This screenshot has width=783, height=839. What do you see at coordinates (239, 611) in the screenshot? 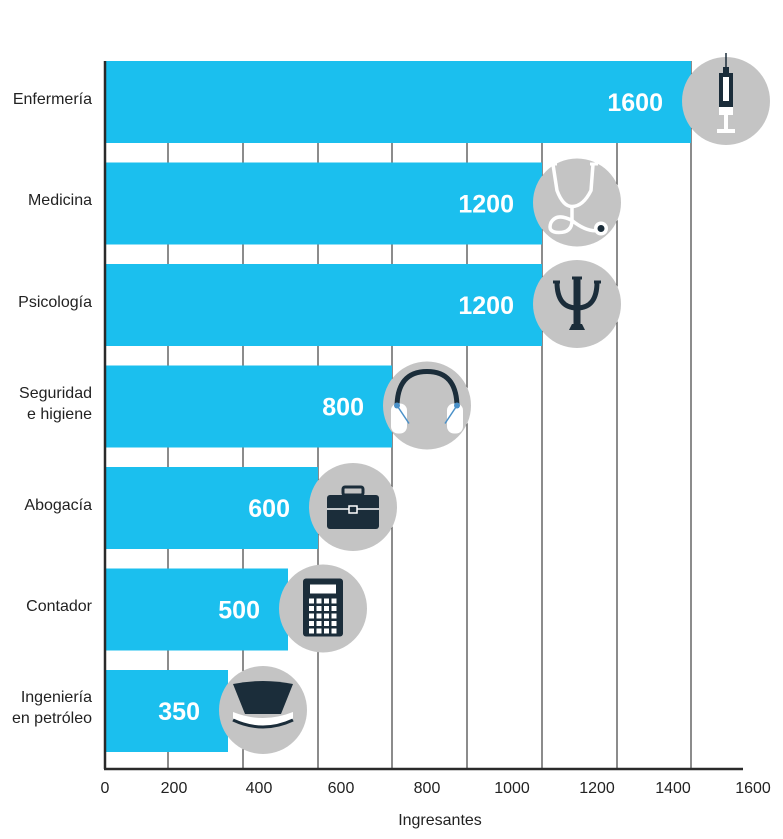
I see `bar-value-label: 500` at bounding box center [239, 611].